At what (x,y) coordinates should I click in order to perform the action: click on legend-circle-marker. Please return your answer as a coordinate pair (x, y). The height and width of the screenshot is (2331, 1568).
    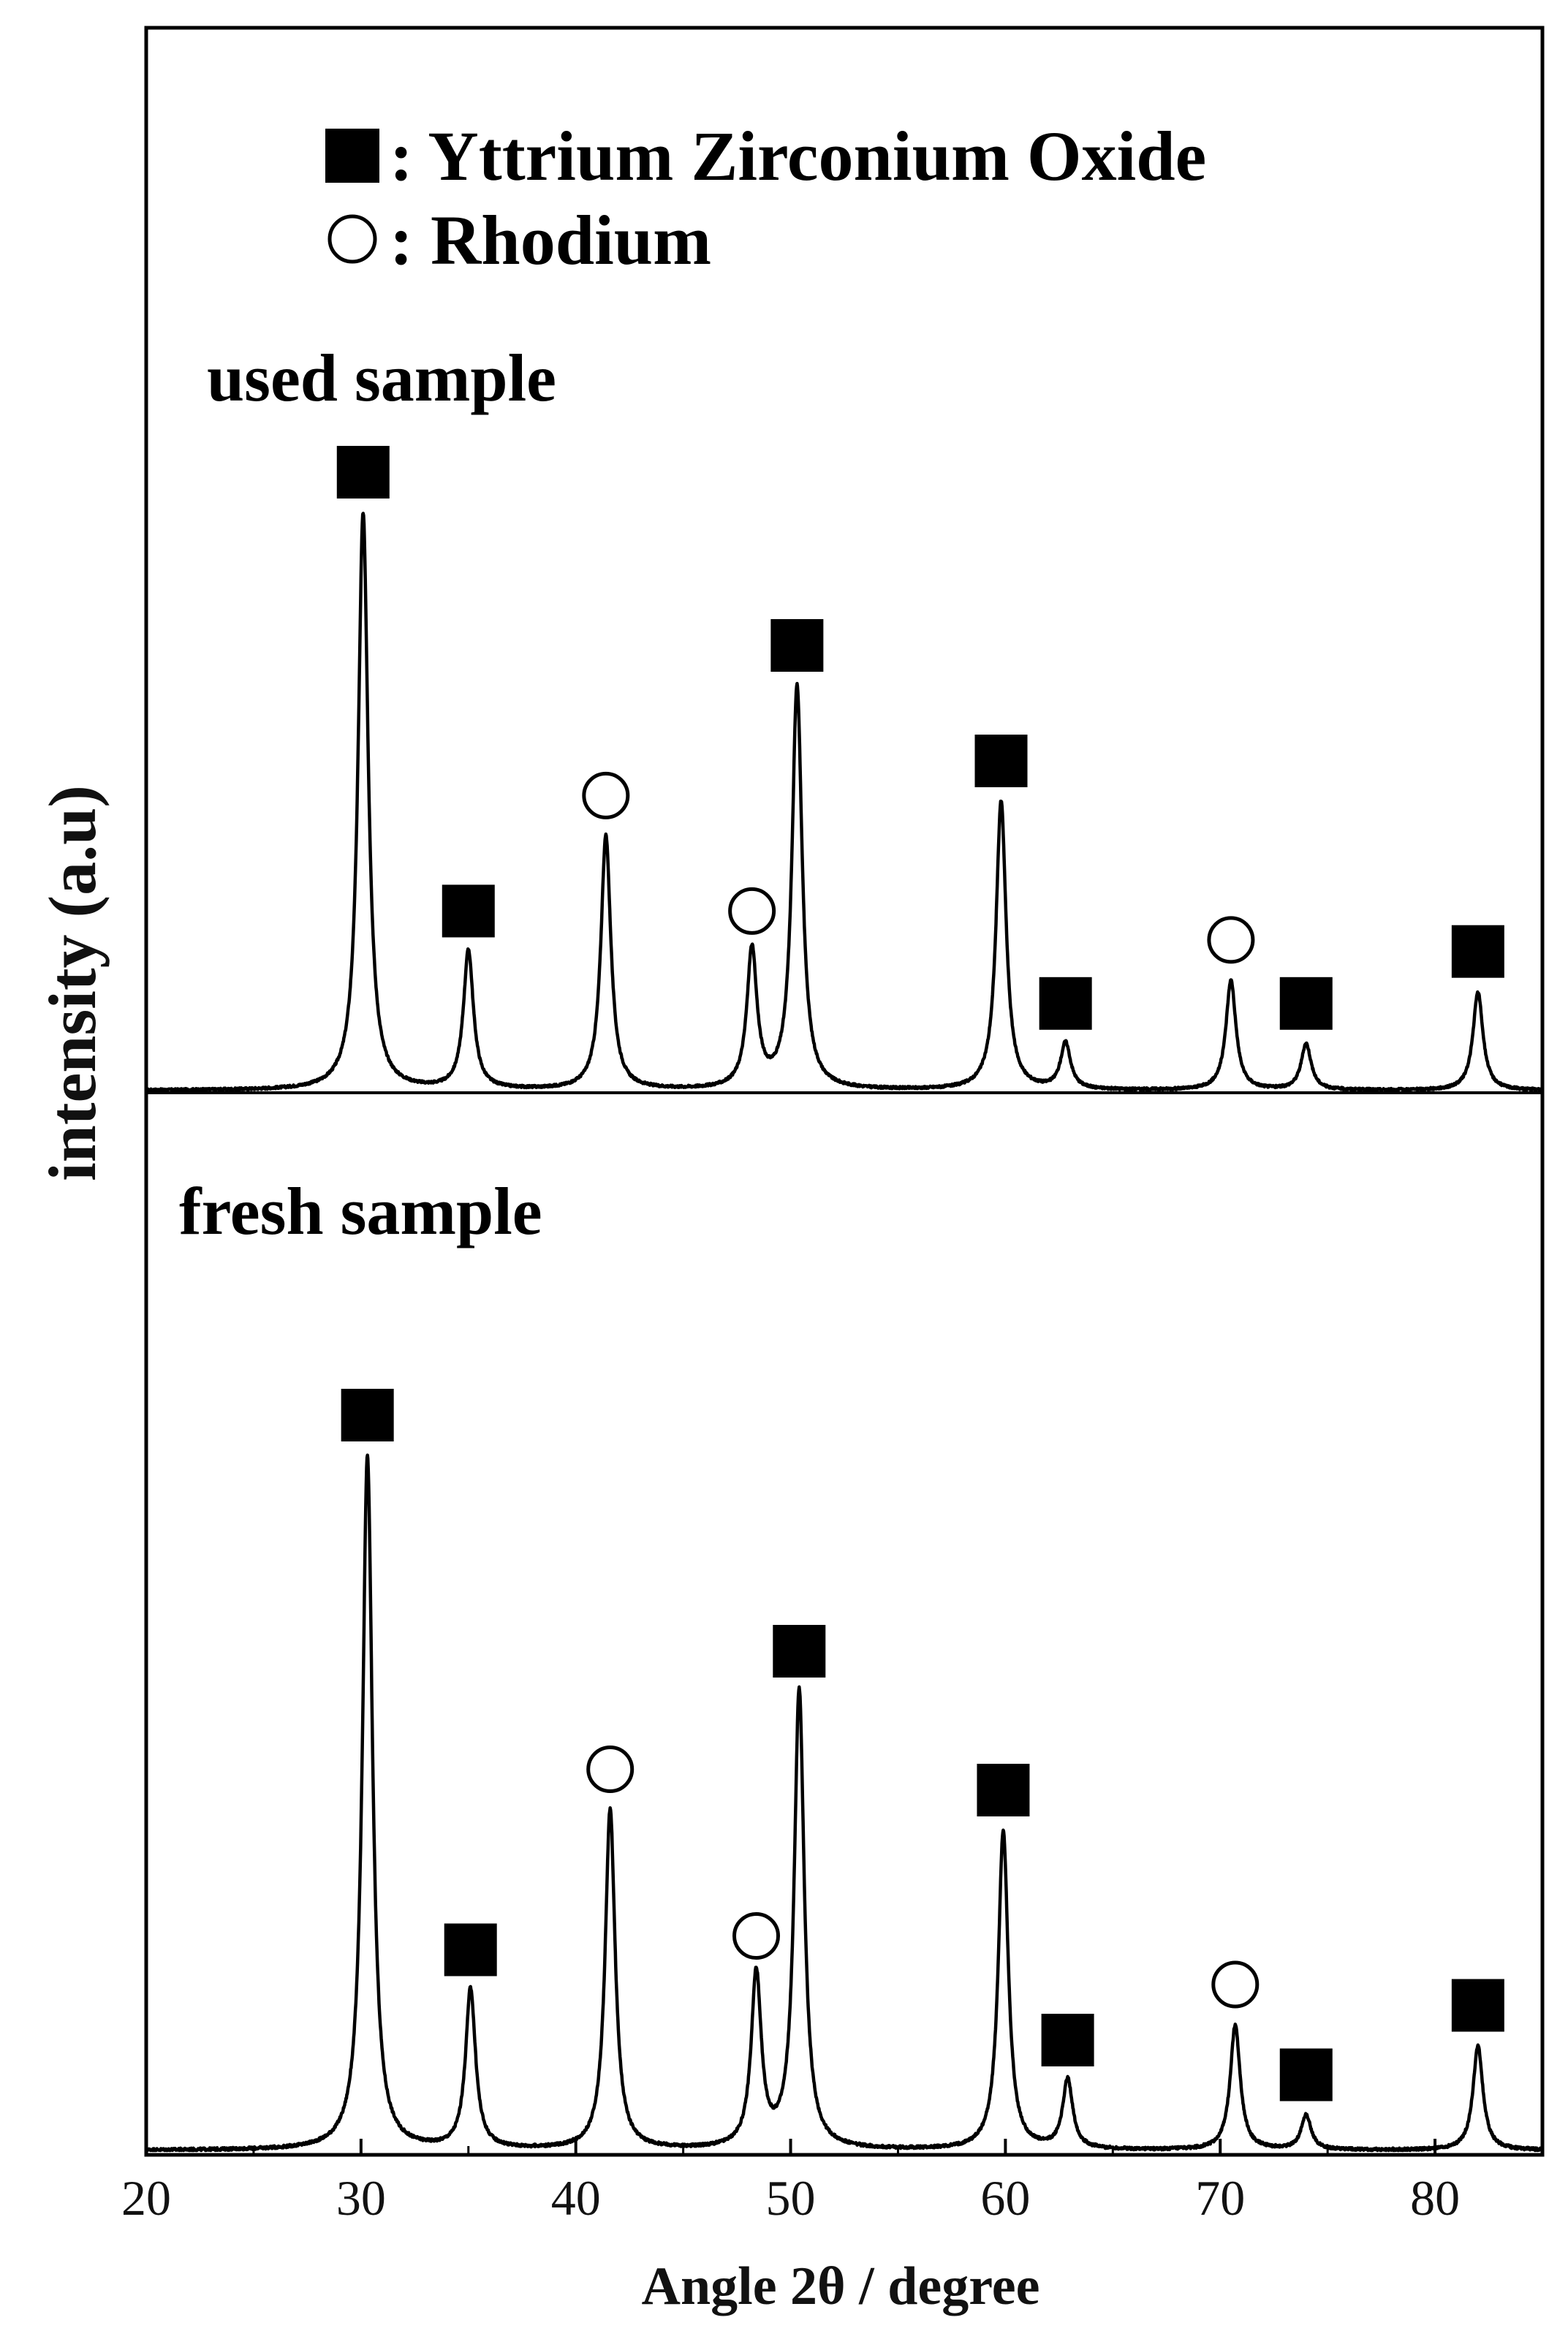
    Looking at the image, I should click on (352, 239).